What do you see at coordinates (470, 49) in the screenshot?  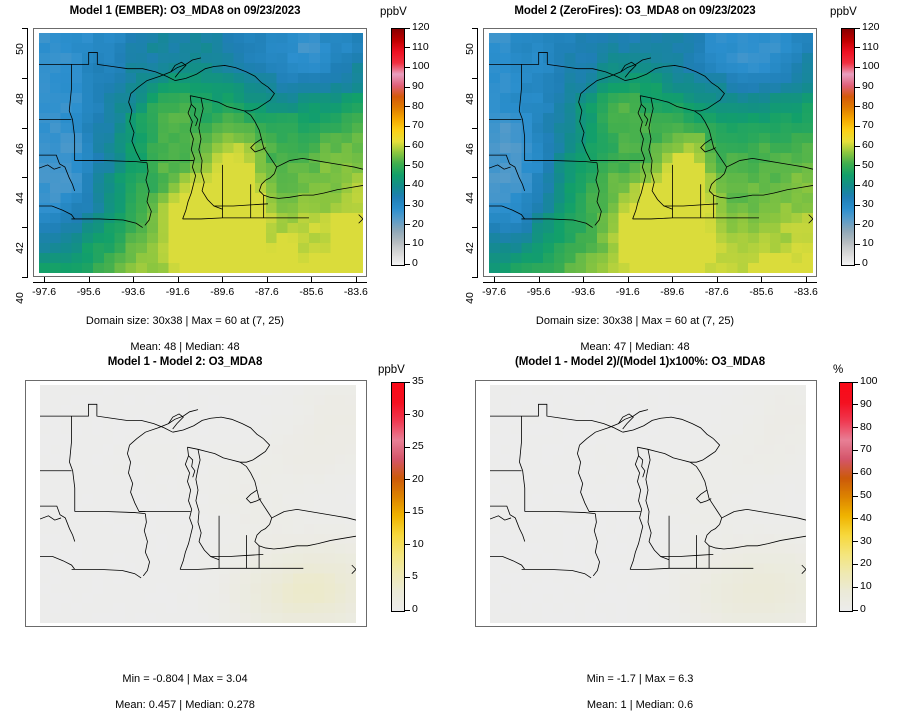 I see `y-axis-tick-label: 50` at bounding box center [470, 49].